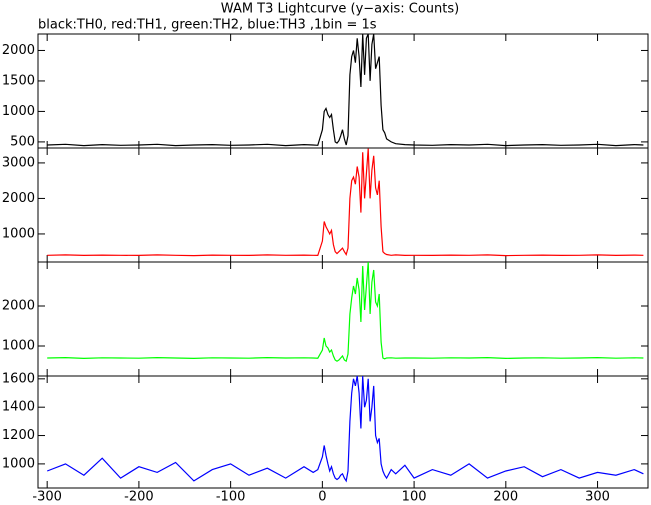 This screenshot has height=505, width=651. I want to click on y-tick-label: 1600, so click(18, 378).